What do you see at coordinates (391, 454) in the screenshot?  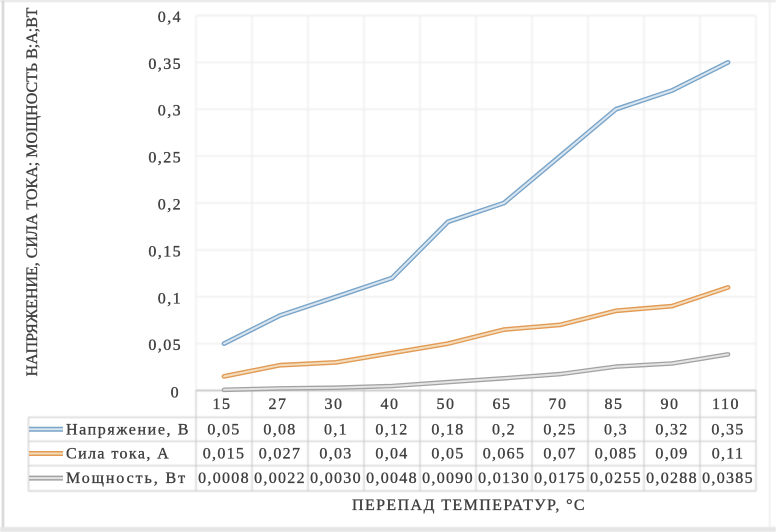 I see `svg-text: 0,04` at bounding box center [391, 454].